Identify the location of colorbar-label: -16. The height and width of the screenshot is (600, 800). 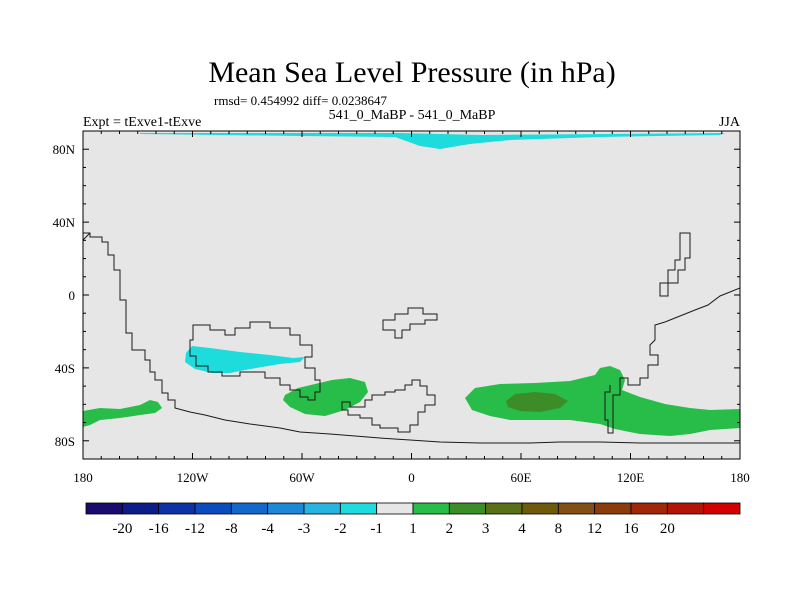
(159, 529).